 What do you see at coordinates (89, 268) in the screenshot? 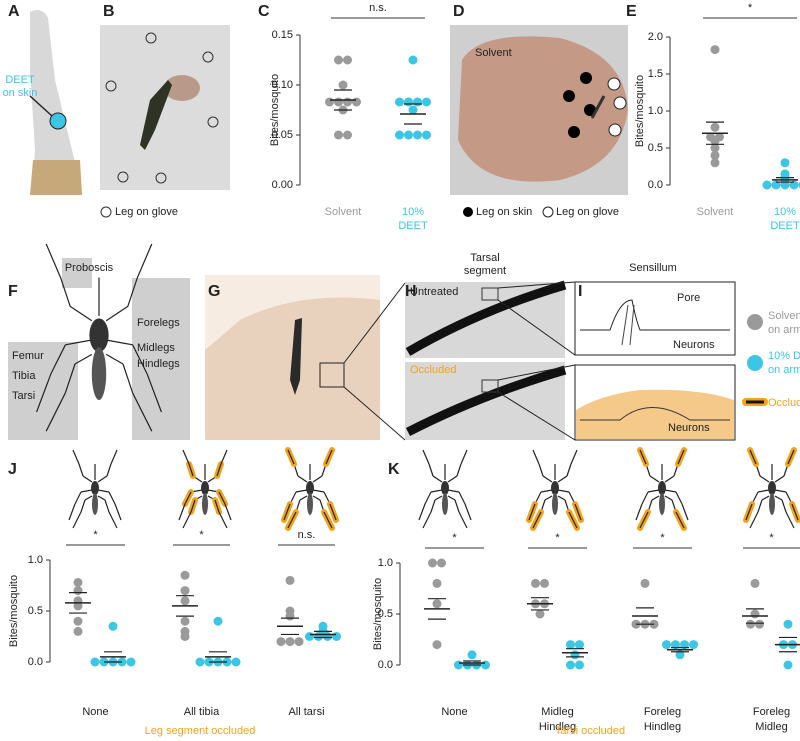
I see `part-label: Proboscis` at bounding box center [89, 268].